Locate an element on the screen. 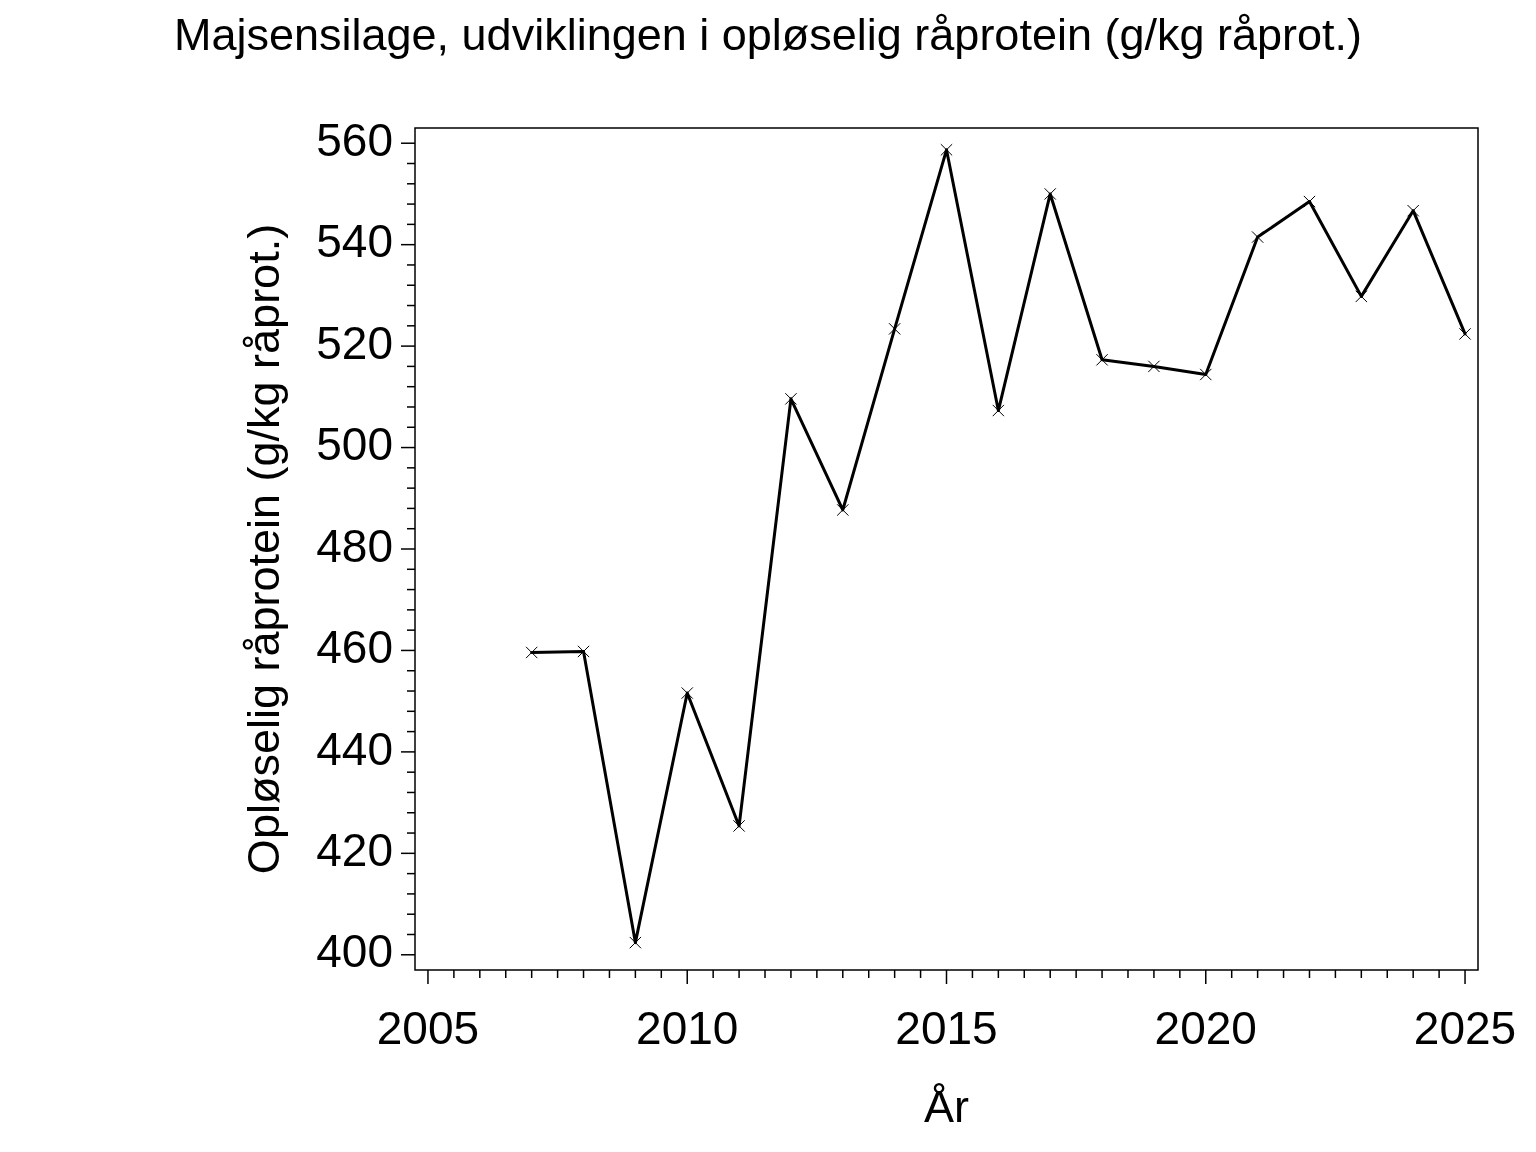 This screenshot has height=1152, width=1536. y-tick-label: 440 is located at coordinates (354, 748).